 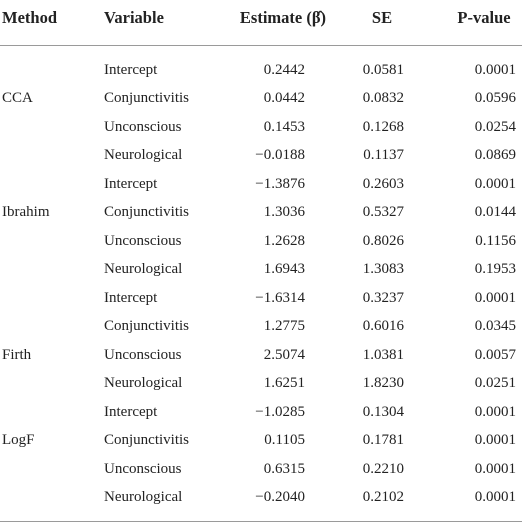 I want to click on cell-se: 0.1304, so click(x=383, y=411).